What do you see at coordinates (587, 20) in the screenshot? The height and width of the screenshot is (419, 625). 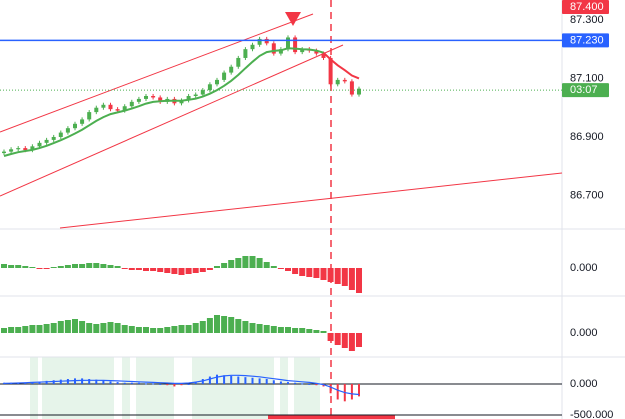 I see `y-tick-label: 87.300` at bounding box center [587, 20].